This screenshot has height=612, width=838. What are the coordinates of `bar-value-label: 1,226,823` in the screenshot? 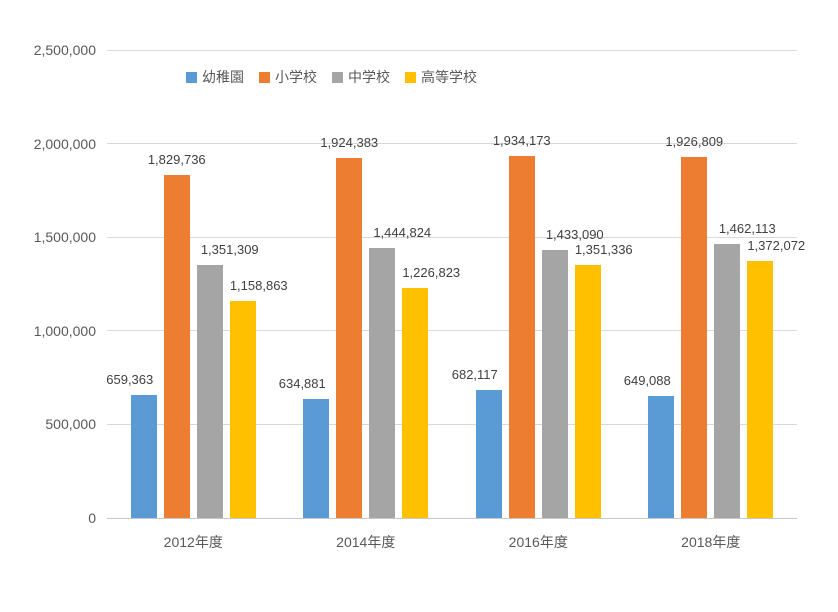 It's located at (431, 273).